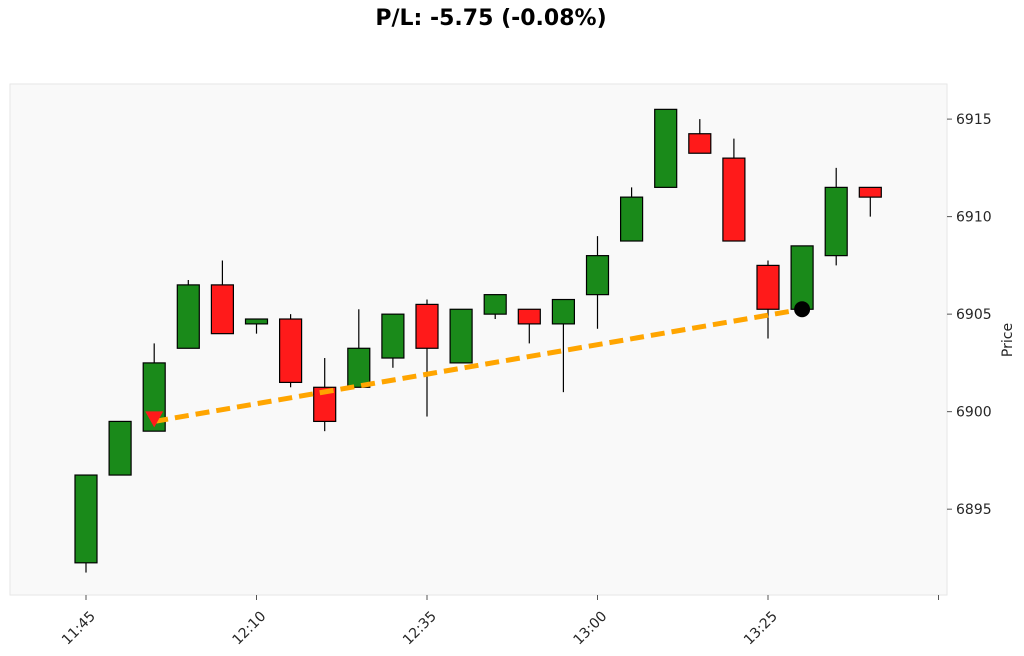  I want to click on chart-title: P/L: -5.75 (-0.08%), so click(491, 18).